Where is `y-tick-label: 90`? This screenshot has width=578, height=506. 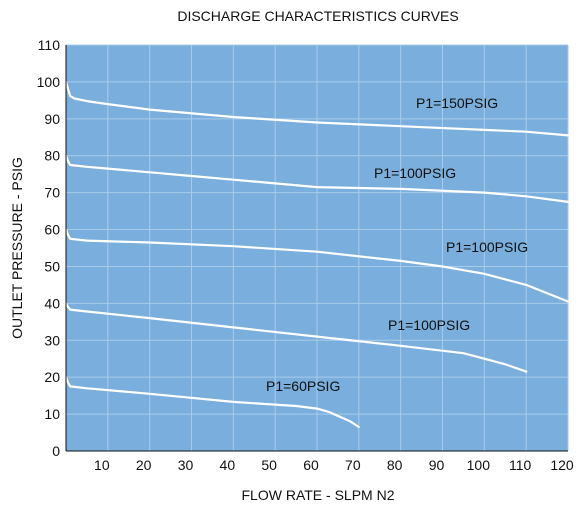
y-tick-label: 90 is located at coordinates (52, 119).